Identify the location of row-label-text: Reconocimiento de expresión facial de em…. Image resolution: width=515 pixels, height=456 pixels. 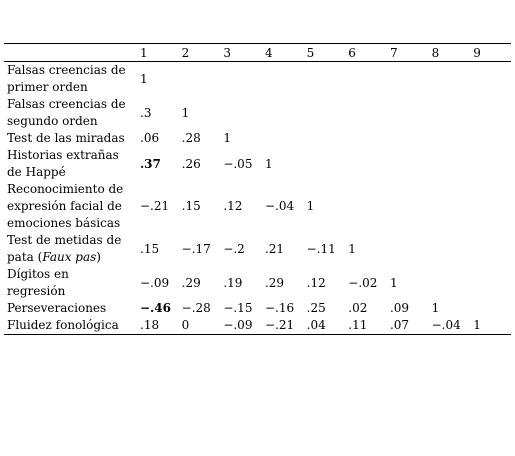
(65, 206).